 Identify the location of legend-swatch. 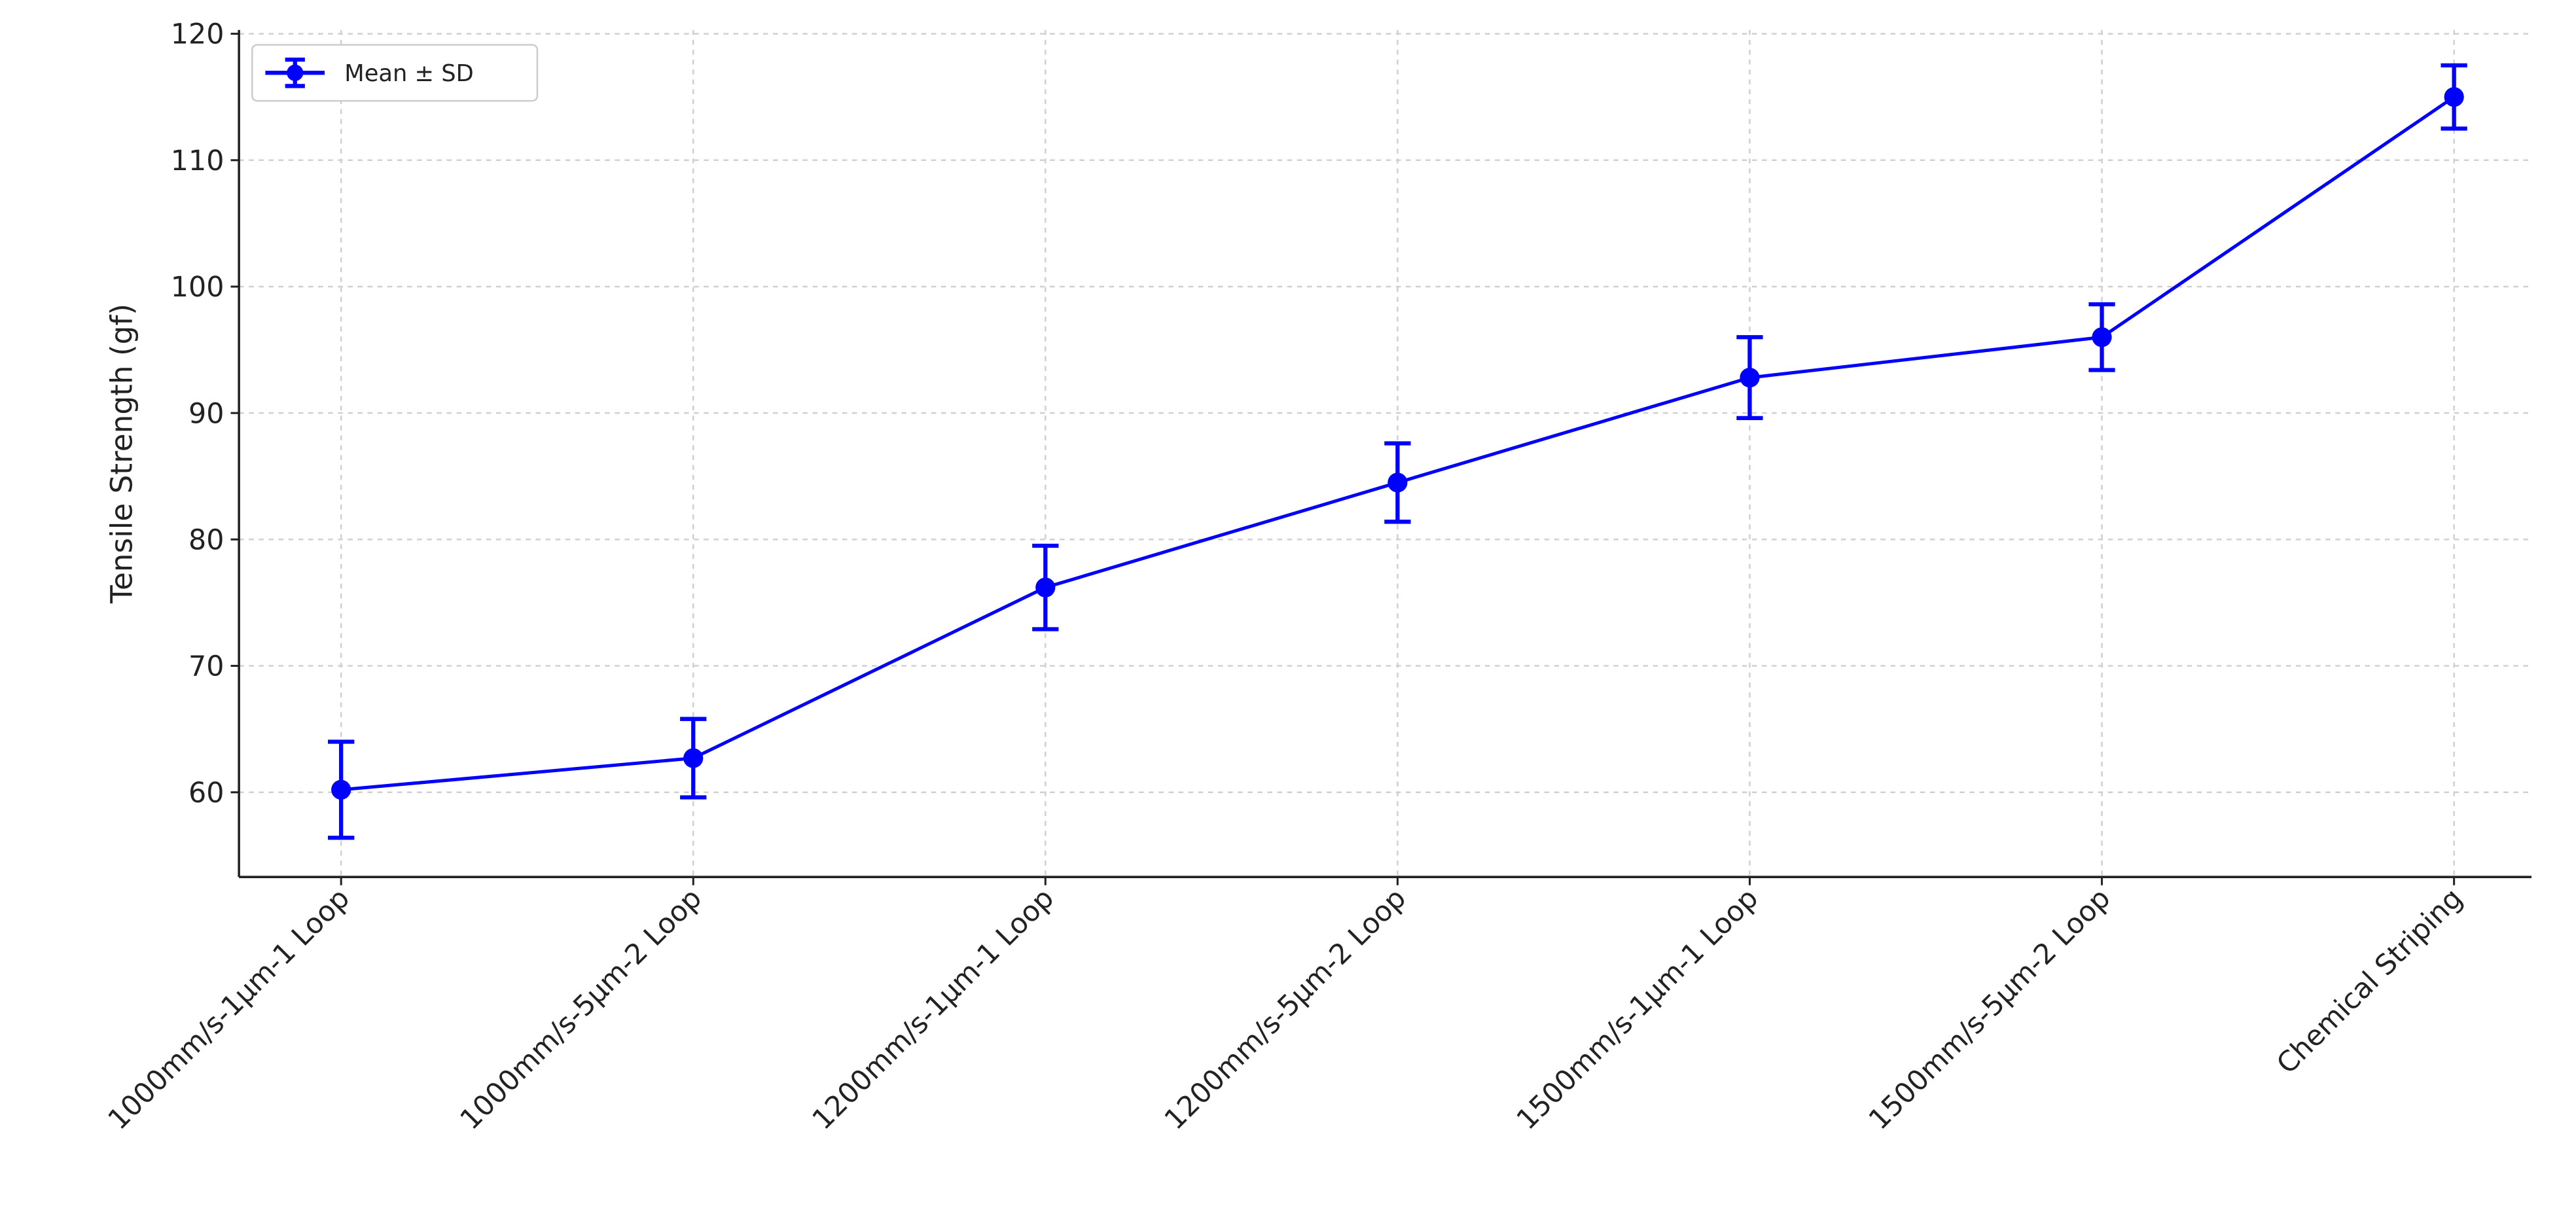
(295, 72).